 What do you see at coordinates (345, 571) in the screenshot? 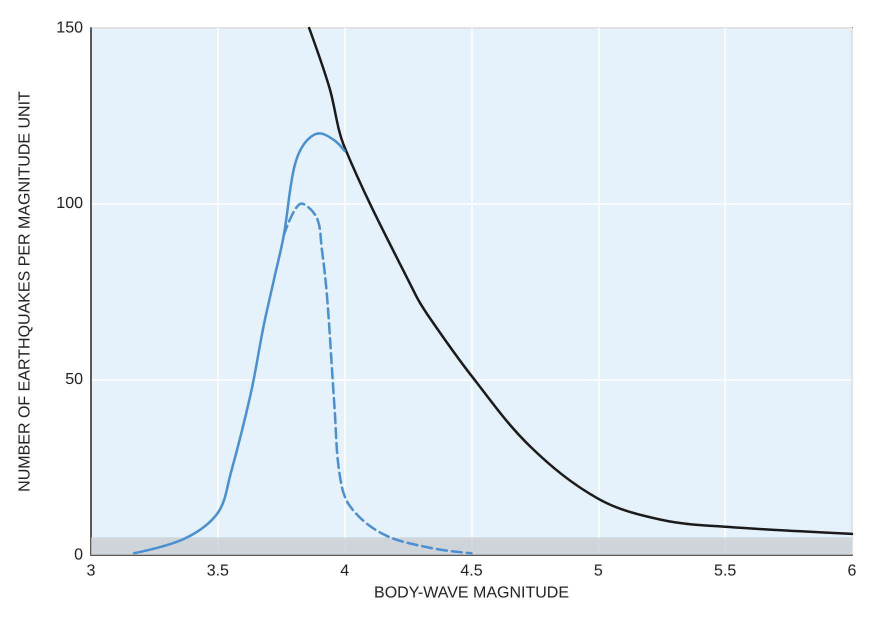
I see `x-tick-label: 4` at bounding box center [345, 571].